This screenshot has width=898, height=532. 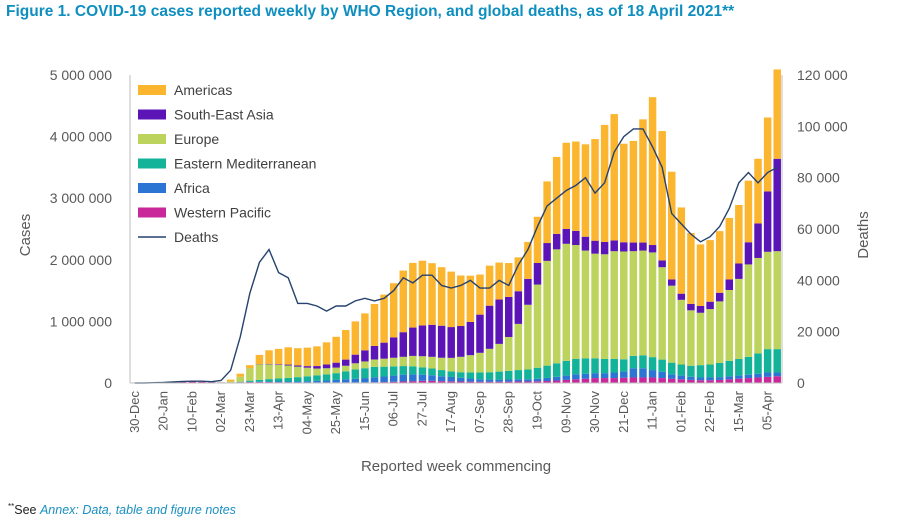 I want to click on y-tick-label: 2 000 000, so click(x=81, y=260).